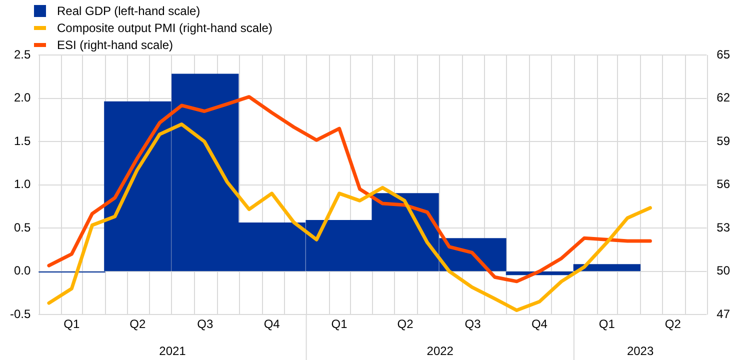 The width and height of the screenshot is (744, 360). Describe the element at coordinates (22, 54) in the screenshot. I see `y-tick-label: 2.5` at that location.